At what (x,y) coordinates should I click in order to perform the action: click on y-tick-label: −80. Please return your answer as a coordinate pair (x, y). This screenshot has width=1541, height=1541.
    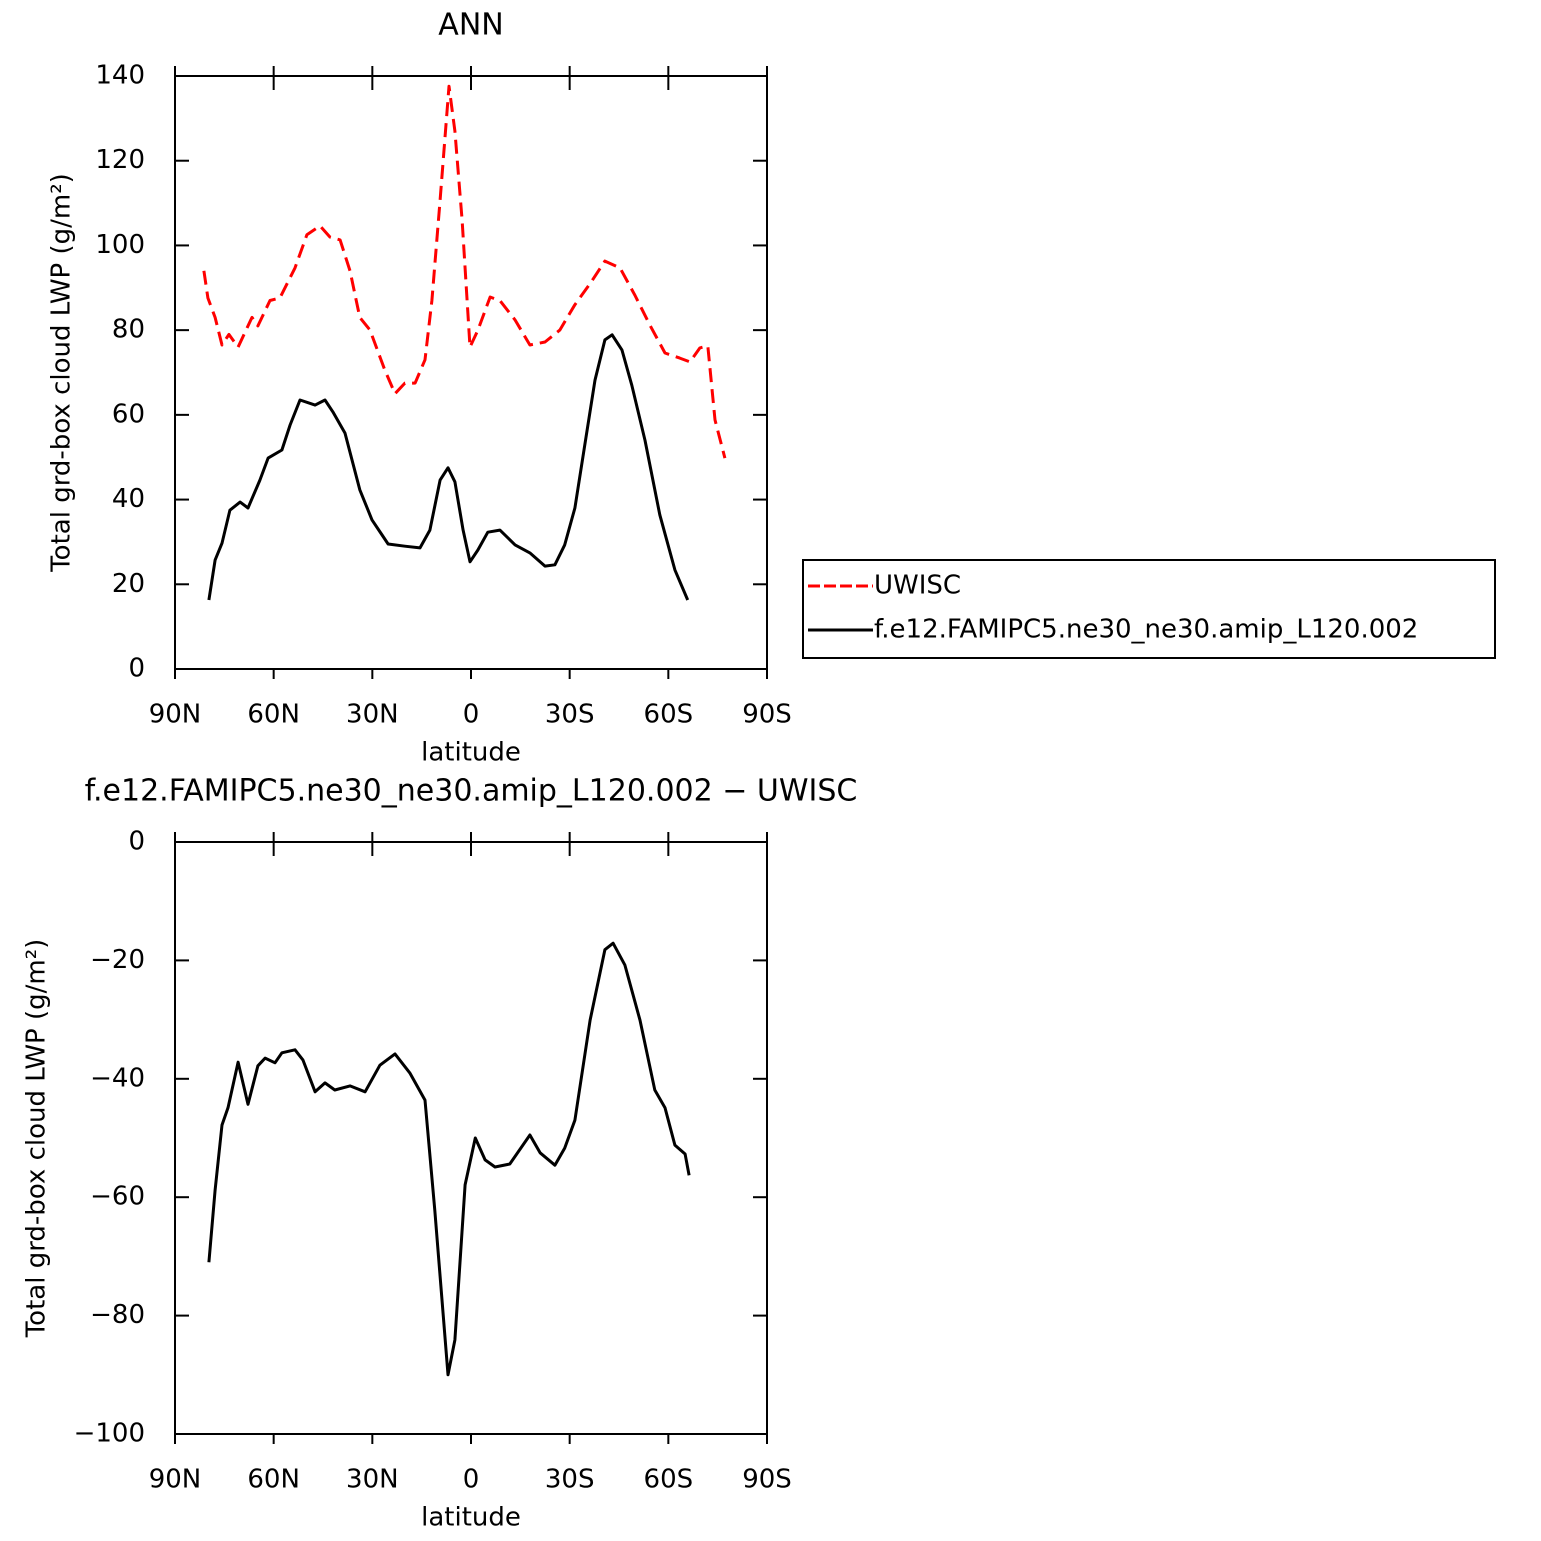
    Looking at the image, I should click on (117, 1315).